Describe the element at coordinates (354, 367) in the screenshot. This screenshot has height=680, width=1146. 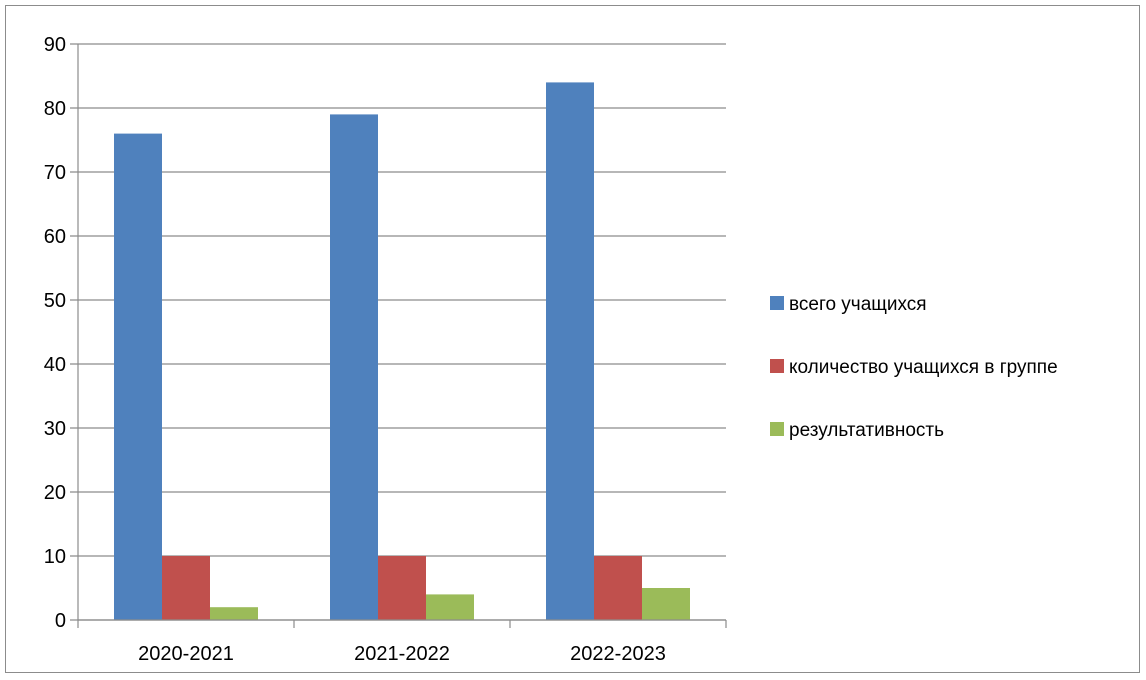
I see `bar-1-2021-2022` at that location.